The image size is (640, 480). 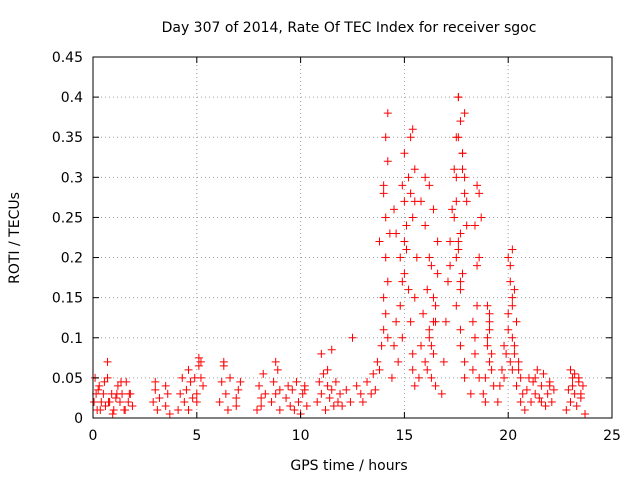 I want to click on x-axis-label: GPS time / hours, so click(x=348, y=466).